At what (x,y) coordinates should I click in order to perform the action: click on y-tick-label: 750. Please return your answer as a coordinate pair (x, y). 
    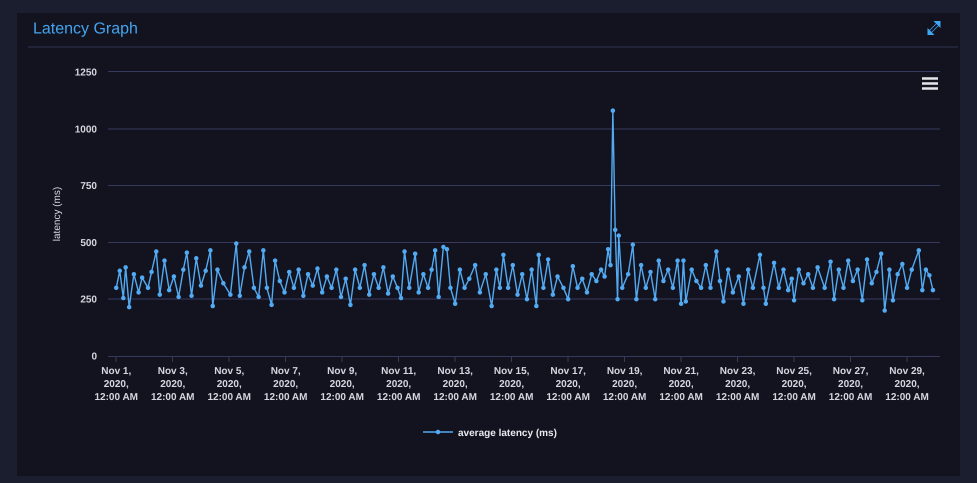
    Looking at the image, I should click on (89, 186).